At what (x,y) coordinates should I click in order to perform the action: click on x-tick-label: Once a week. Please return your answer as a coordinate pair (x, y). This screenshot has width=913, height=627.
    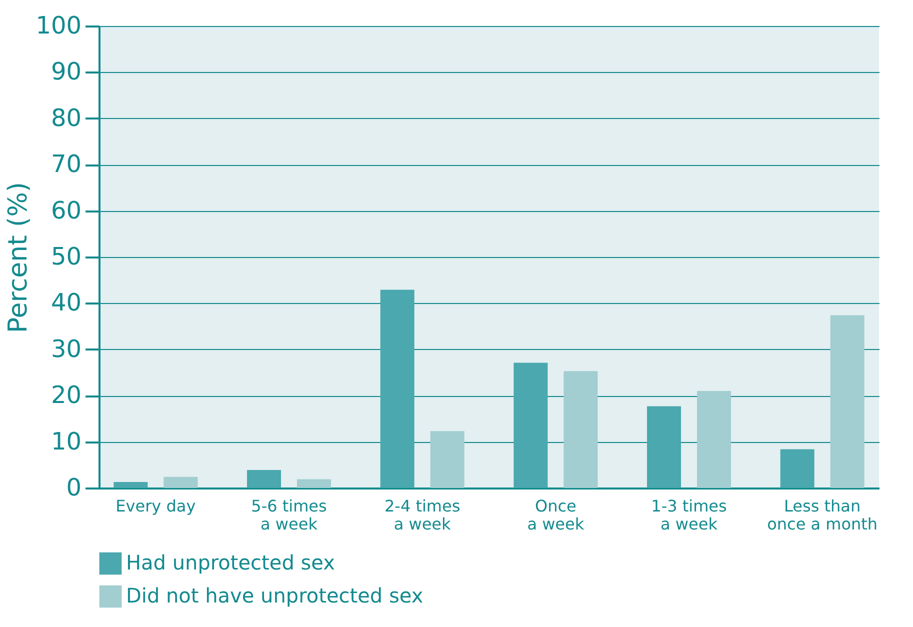
    Looking at the image, I should click on (556, 515).